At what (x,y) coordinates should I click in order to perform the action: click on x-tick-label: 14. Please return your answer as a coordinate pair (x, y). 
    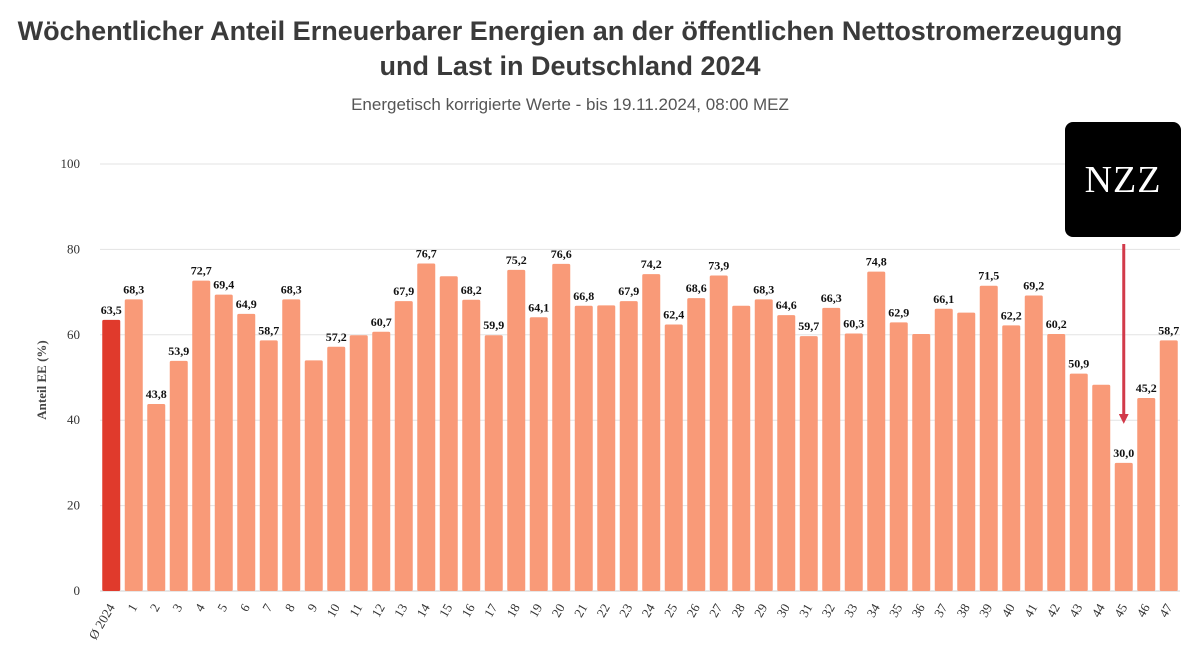
    Looking at the image, I should click on (423, 610).